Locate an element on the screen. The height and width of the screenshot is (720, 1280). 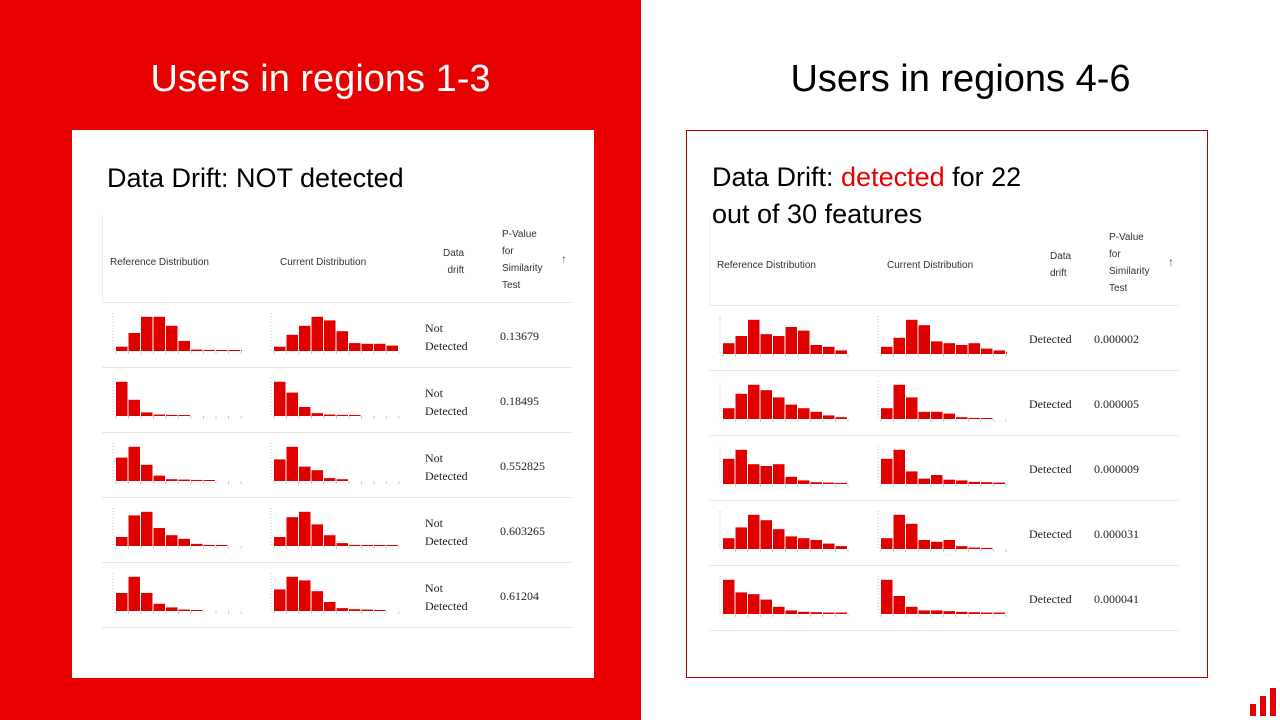
table-row: Detected 0.000041 is located at coordinates (944, 598).